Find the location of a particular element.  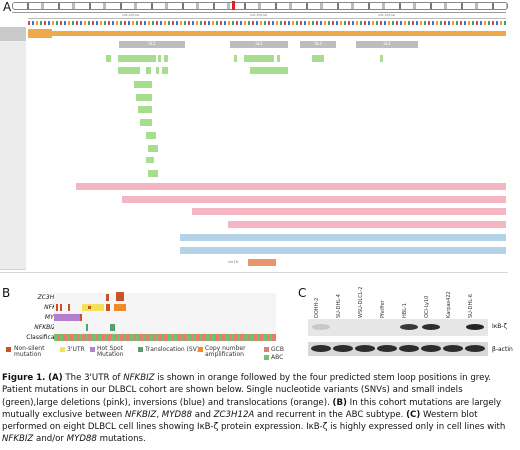

stem-loop-label: SL4 is located at coordinates (387, 43).